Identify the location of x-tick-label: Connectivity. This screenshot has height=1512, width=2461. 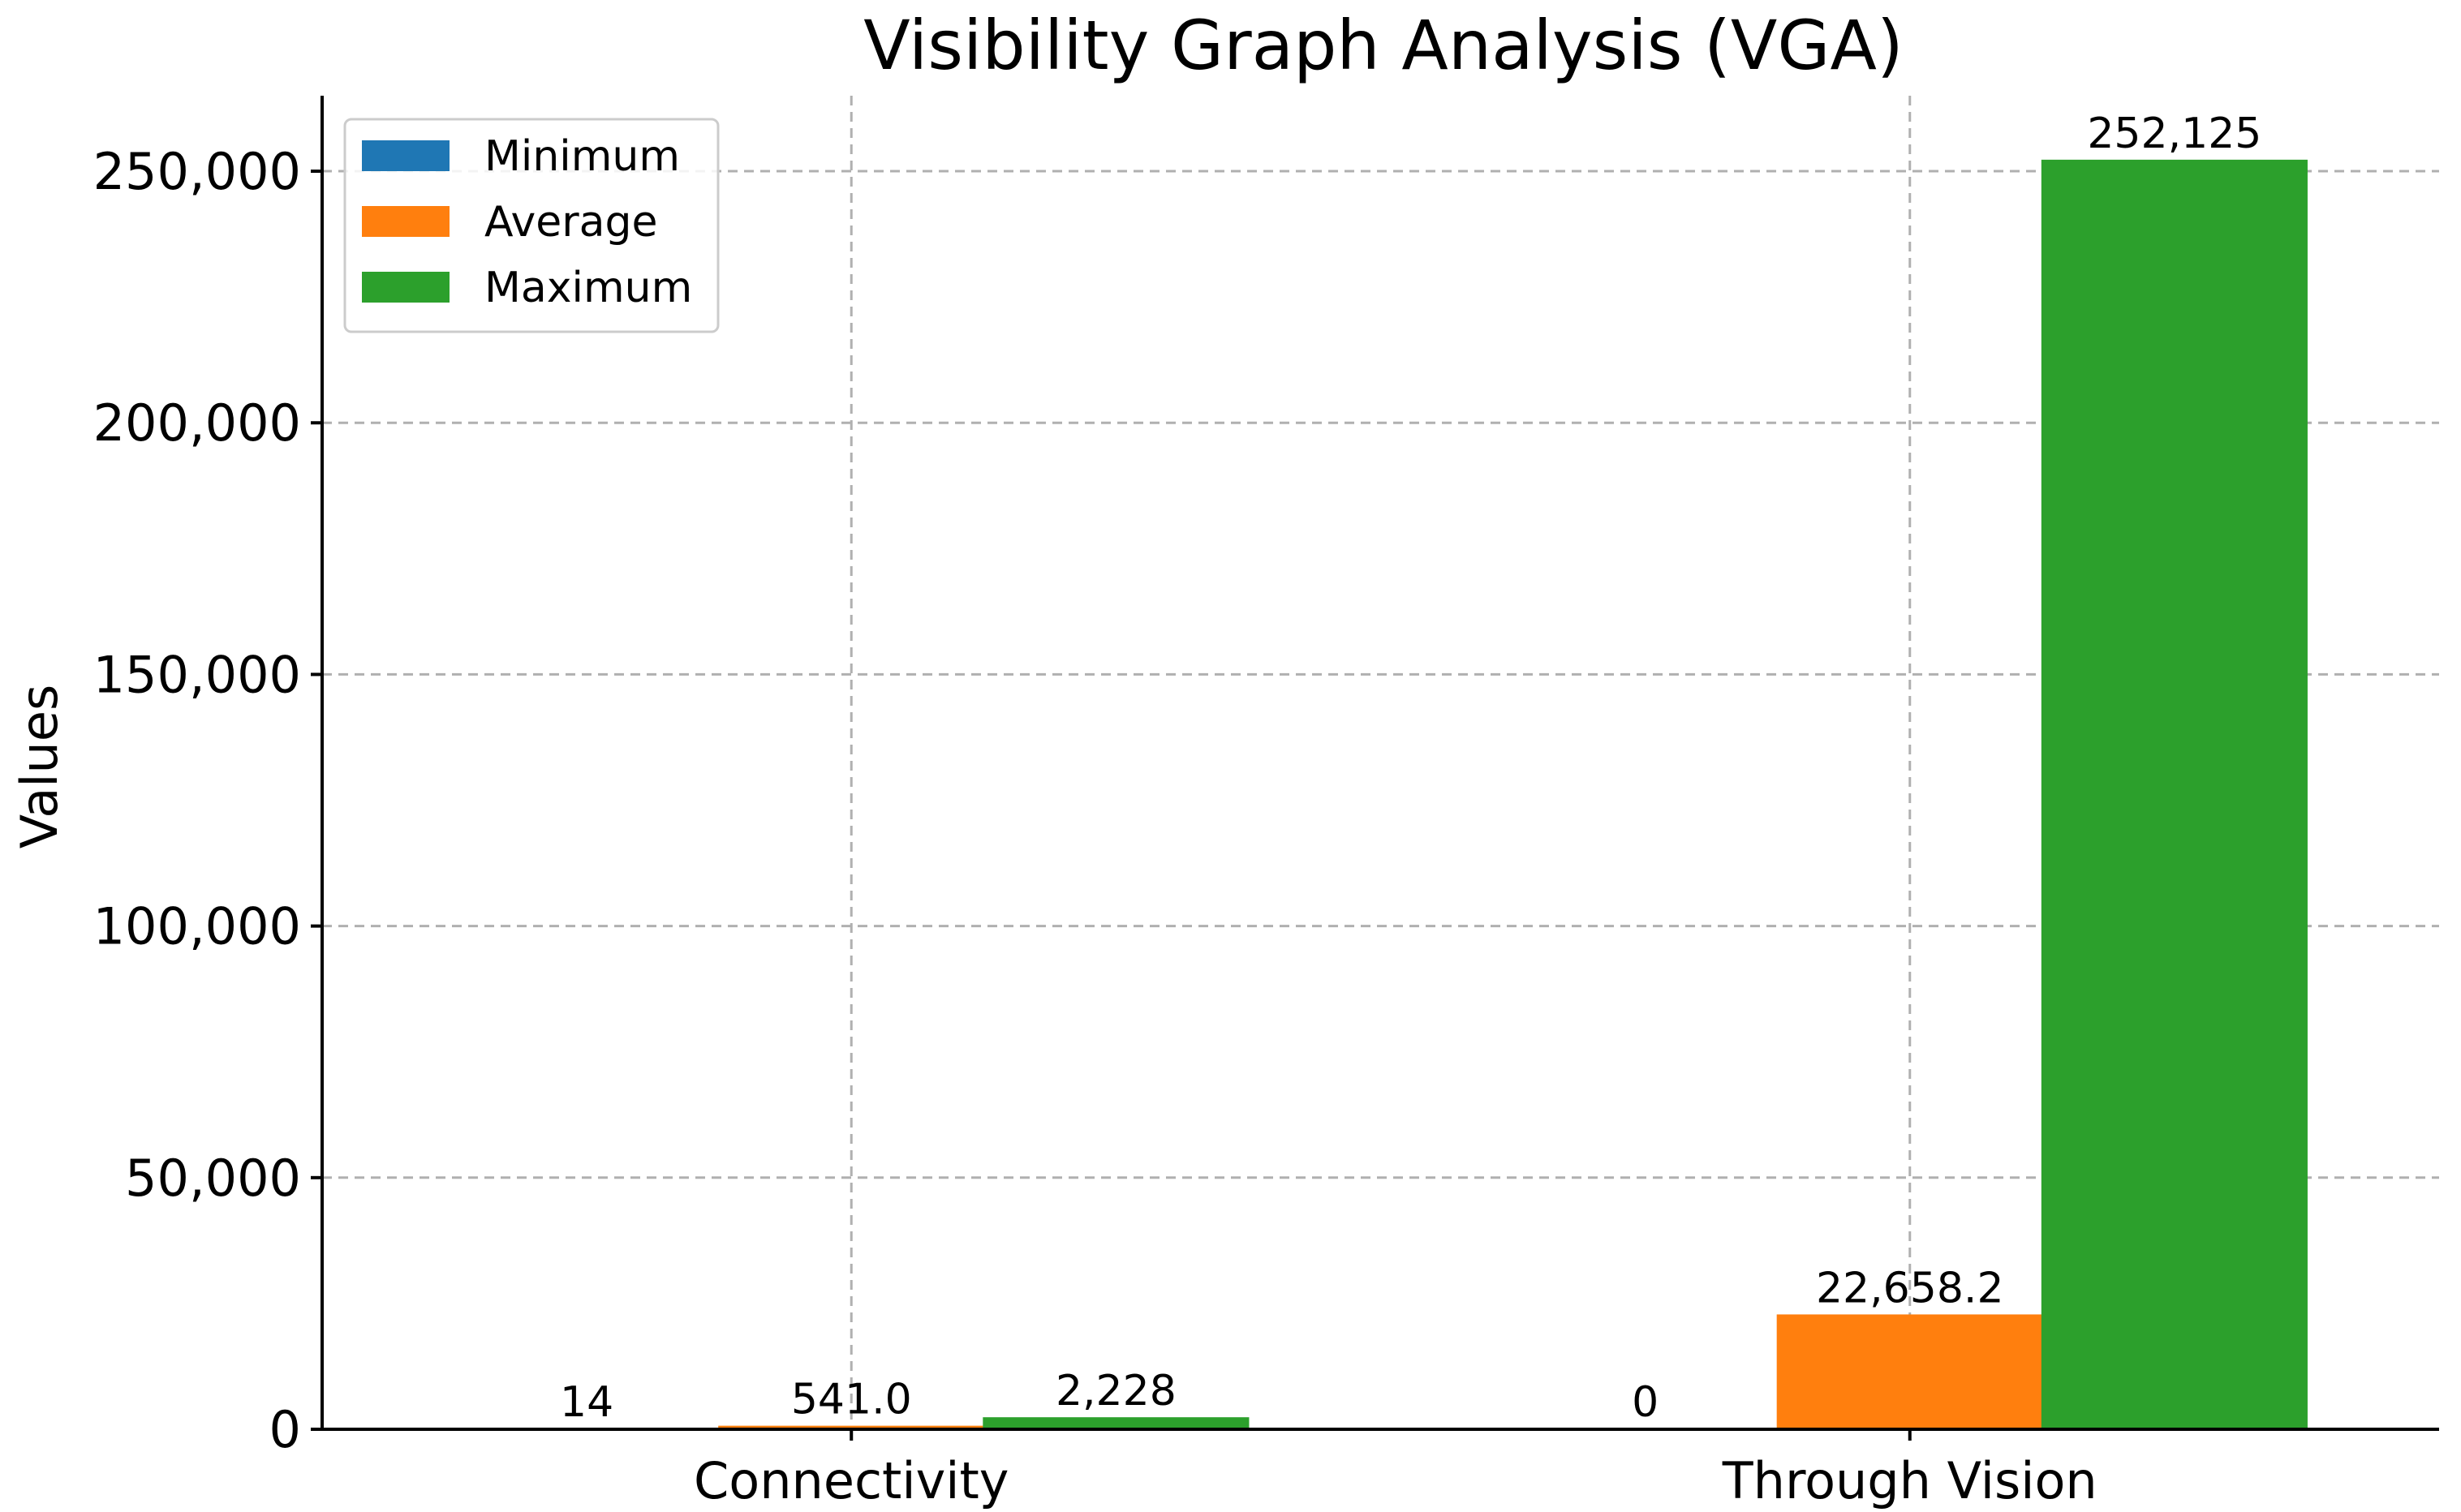
(852, 1480).